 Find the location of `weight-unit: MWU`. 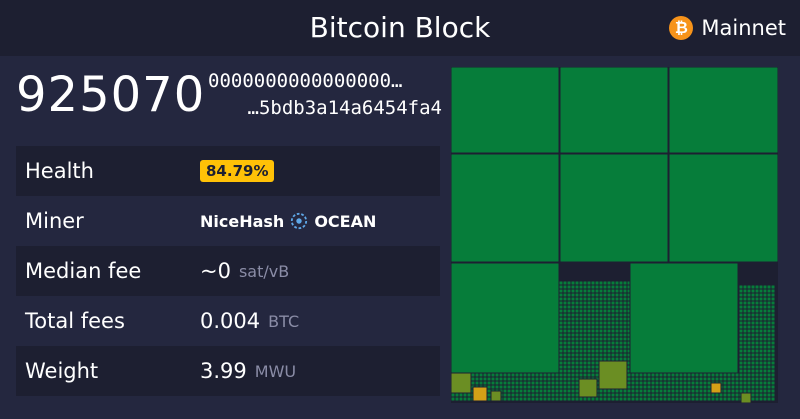

weight-unit: MWU is located at coordinates (275, 371).